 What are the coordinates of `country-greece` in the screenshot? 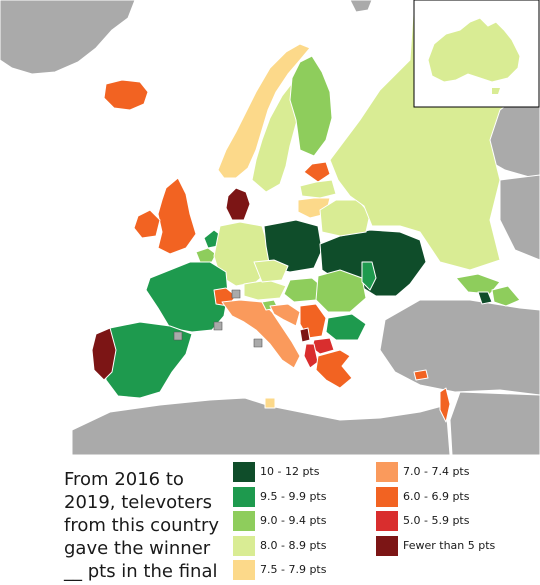 It's located at (334, 369).